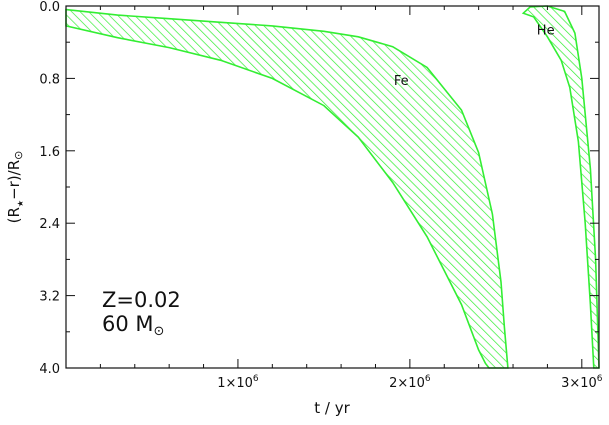 The image size is (609, 425). I want to click on x-tick-label: 1×10⁶, so click(238, 382).